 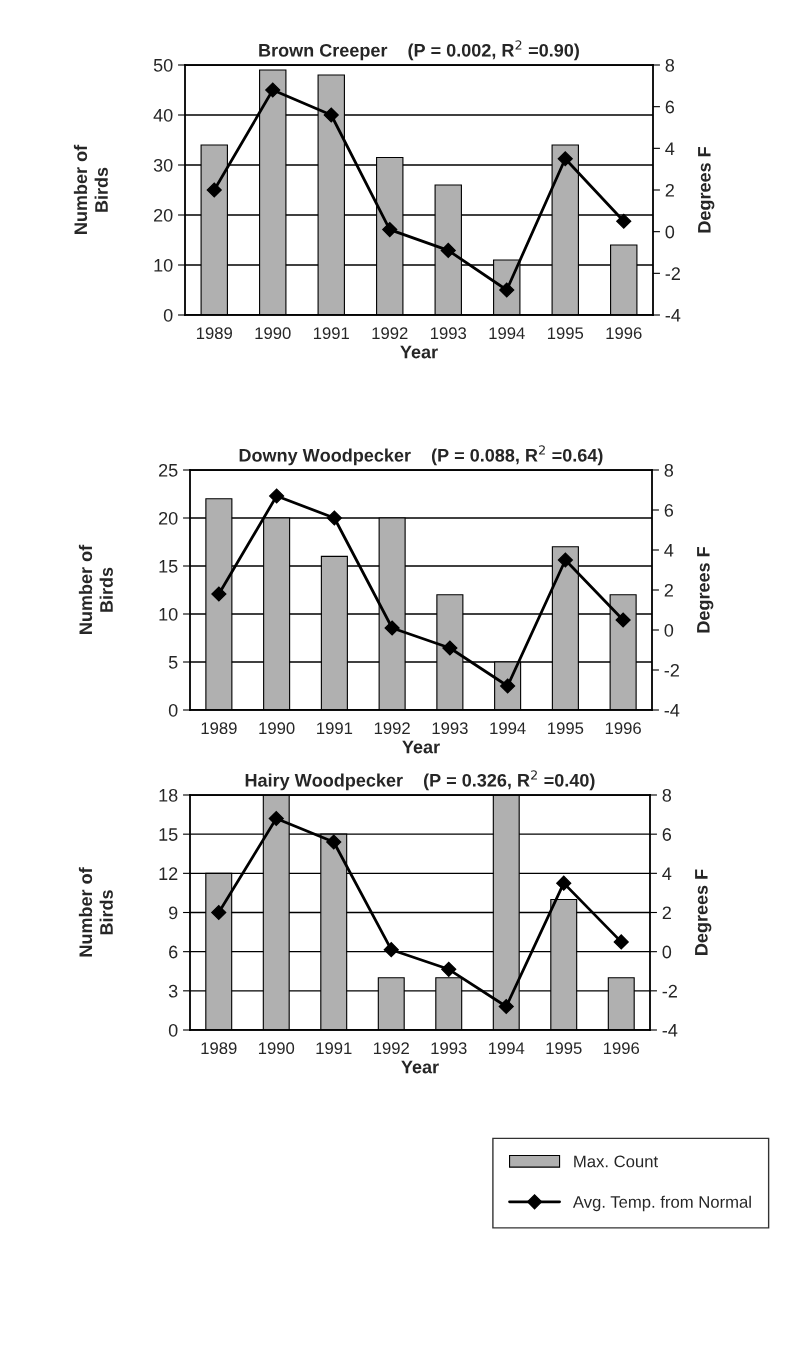 What do you see at coordinates (419, 50) in the screenshot?
I see `chart-title: Brown Creeper (P = 0.002, R$^{2}$ =0.90)` at bounding box center [419, 50].